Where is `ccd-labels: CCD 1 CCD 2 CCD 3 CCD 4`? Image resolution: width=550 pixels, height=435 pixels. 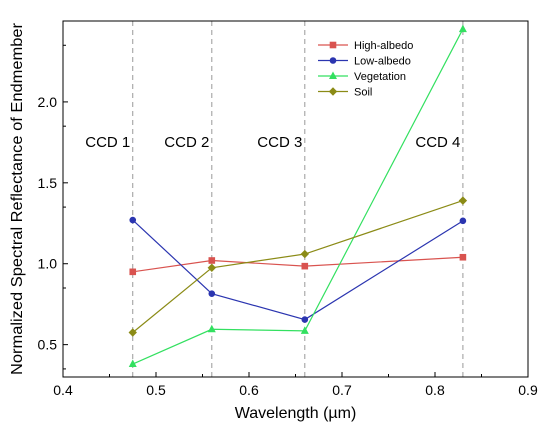 ccd-labels: CCD 1 CCD 2 CCD 3 CCD 4 is located at coordinates (272, 142).